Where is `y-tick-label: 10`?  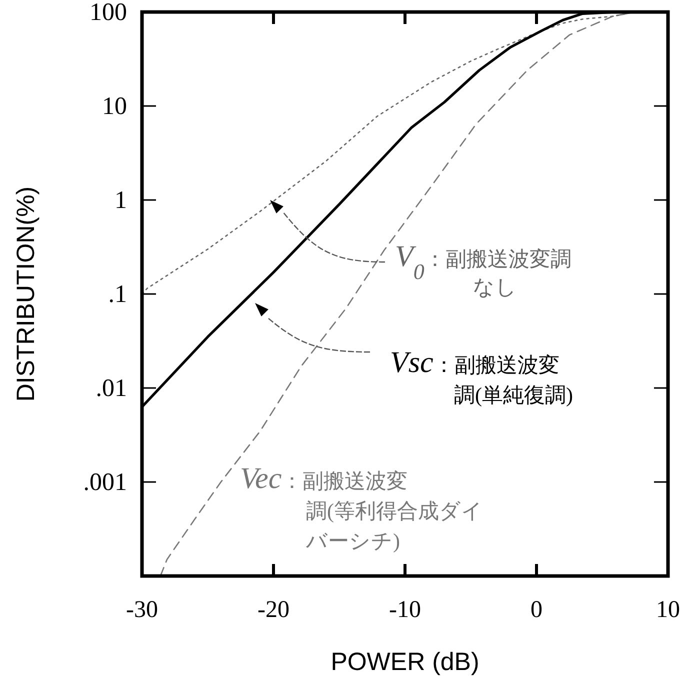 y-tick-label: 10 is located at coordinates (114, 106).